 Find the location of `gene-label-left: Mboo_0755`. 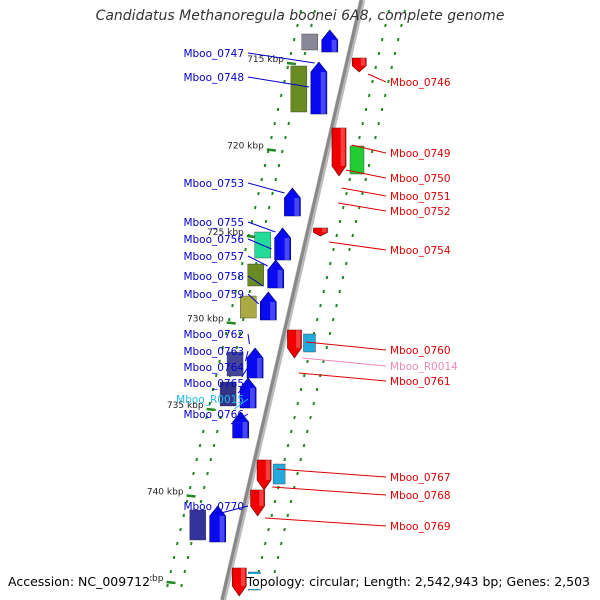

gene-label-left: Mboo_0755 is located at coordinates (213, 223).